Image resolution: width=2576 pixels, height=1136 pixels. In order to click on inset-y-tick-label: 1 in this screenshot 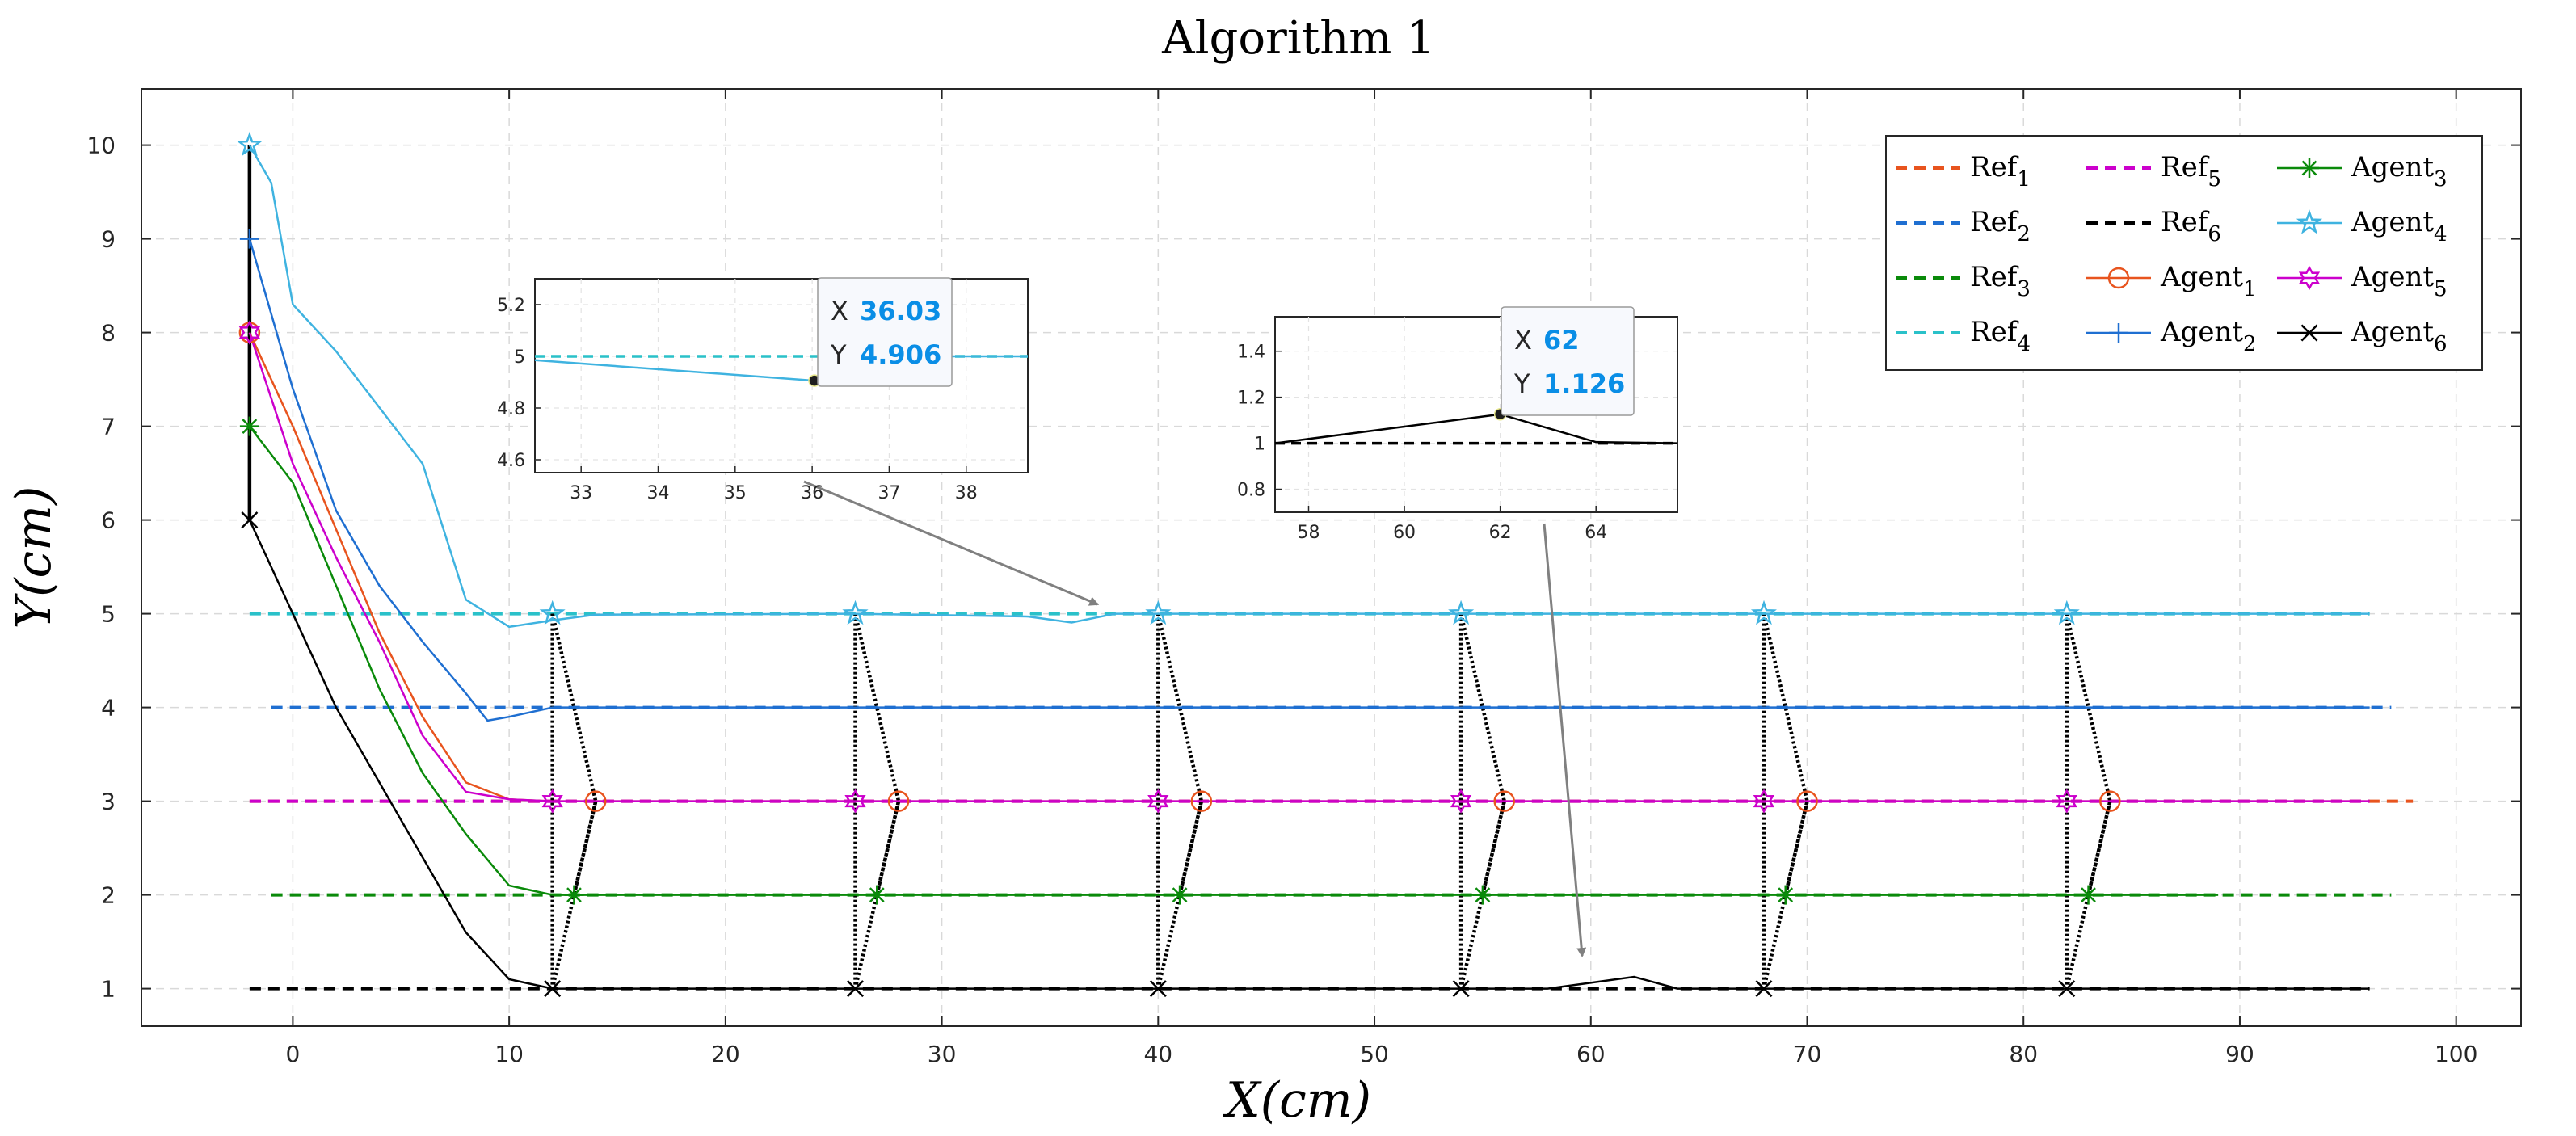, I will do `click(1259, 445)`.